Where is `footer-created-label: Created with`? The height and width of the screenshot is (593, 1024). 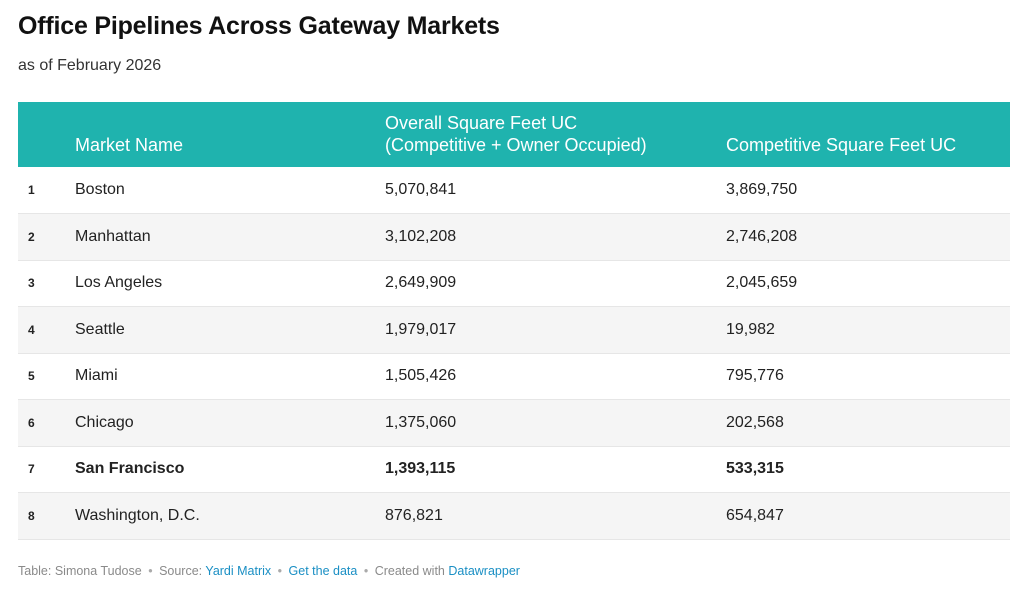 footer-created-label: Created with is located at coordinates (409, 571).